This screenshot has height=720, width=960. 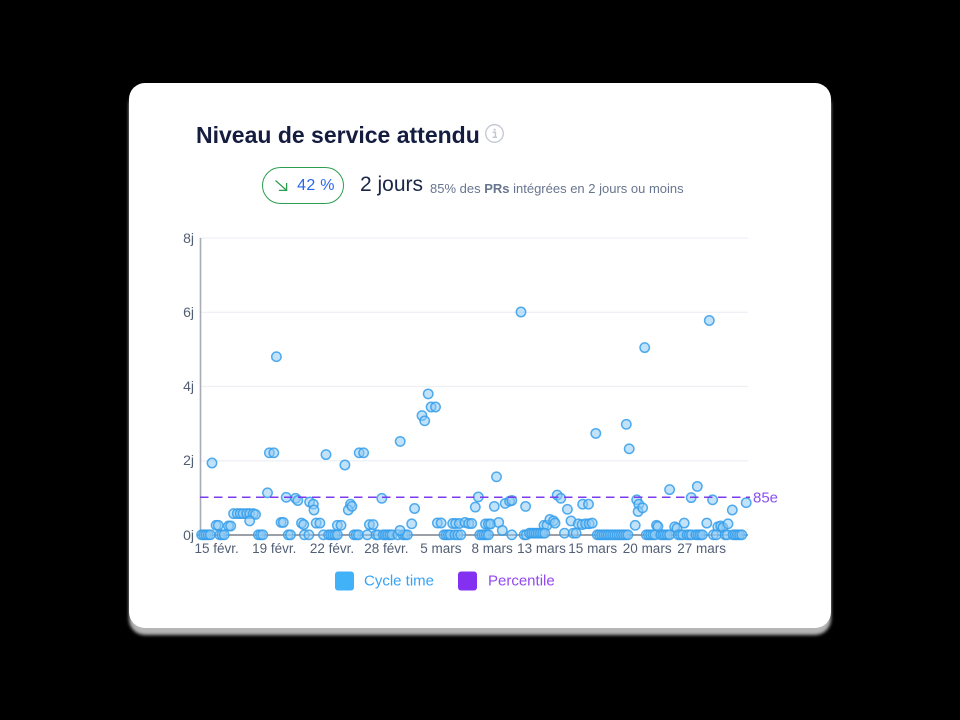 What do you see at coordinates (701, 548) in the screenshot?
I see `svg-text: 27 mars` at bounding box center [701, 548].